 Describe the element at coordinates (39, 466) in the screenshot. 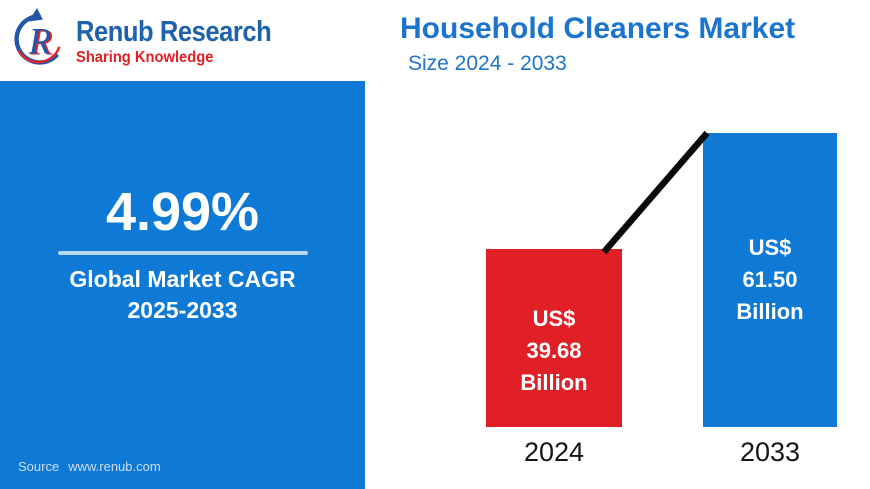

I see `source-prefix: Source` at that location.